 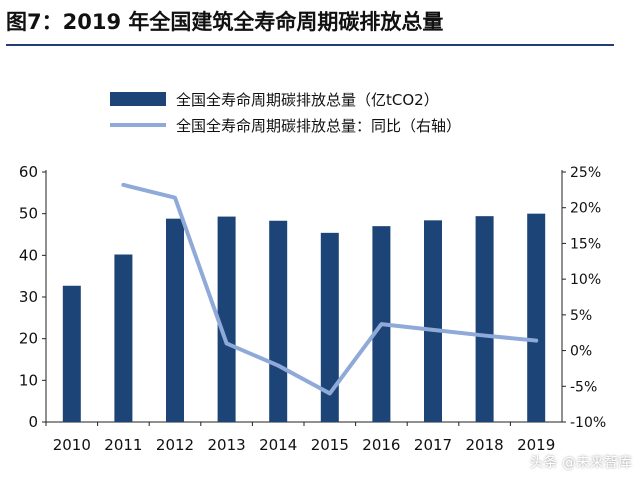 I want to click on left-tick-label: 50, so click(x=28, y=214).